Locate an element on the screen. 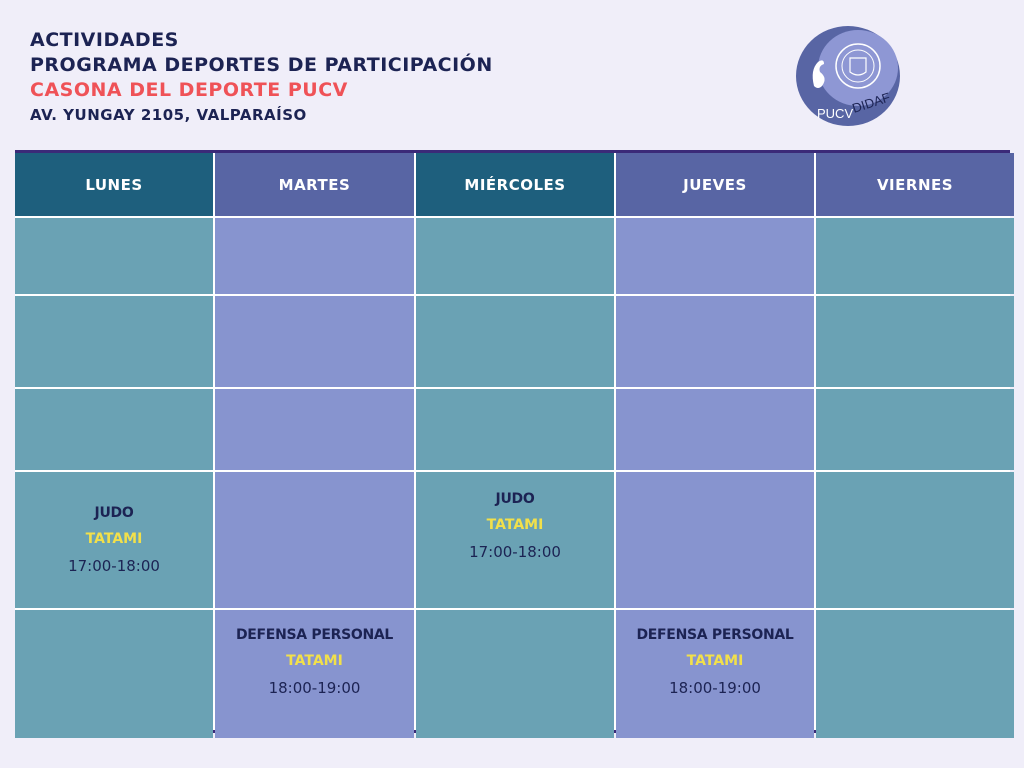 The image size is (1024, 768). pucv-didaf-logo: PUCV DIDAF is located at coordinates (848, 76).